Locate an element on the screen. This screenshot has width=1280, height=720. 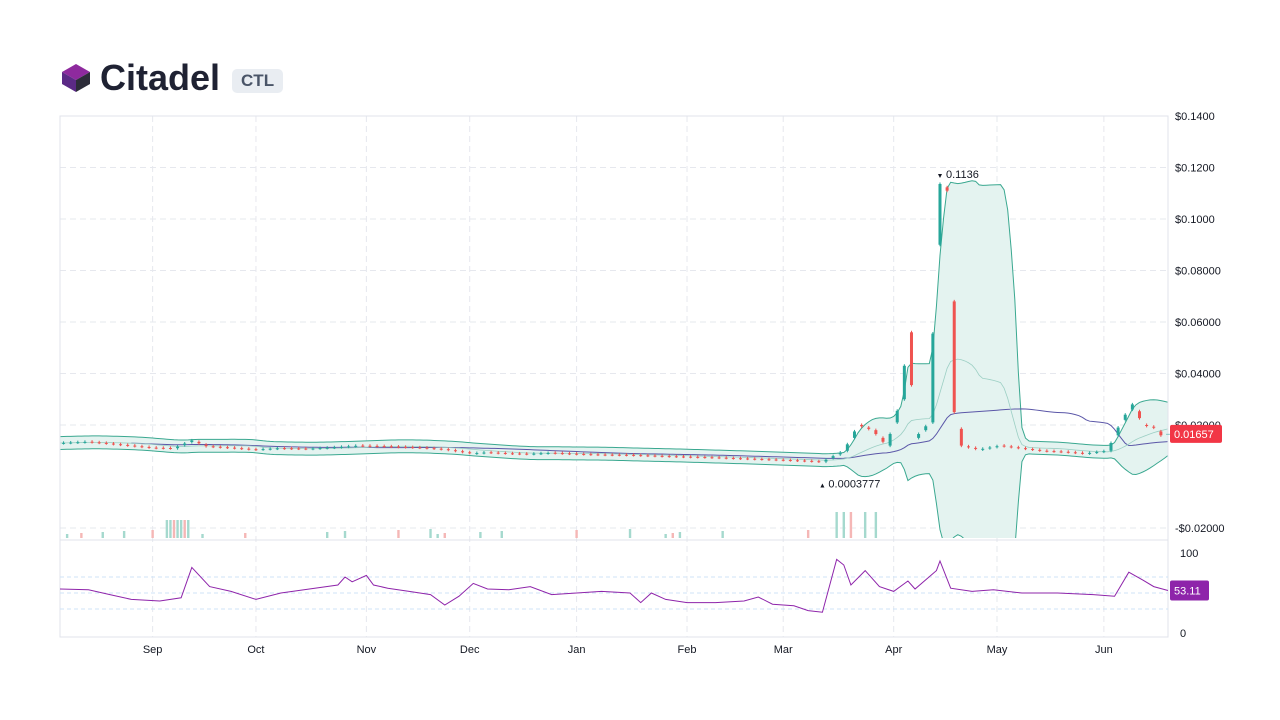
price-tick-label: $0.1400 is located at coordinates (1195, 117).